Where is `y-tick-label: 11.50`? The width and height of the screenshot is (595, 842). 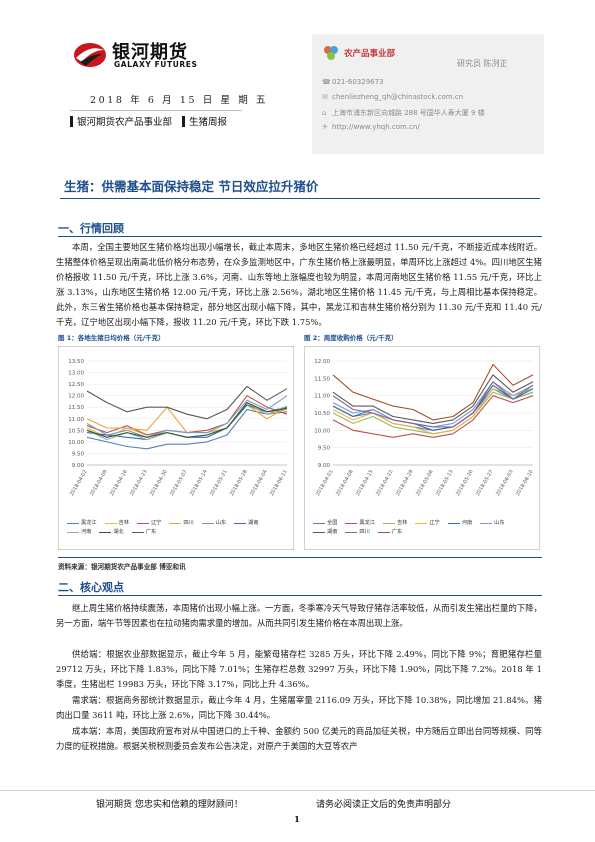 y-tick-label: 11.50 is located at coordinates (322, 379).